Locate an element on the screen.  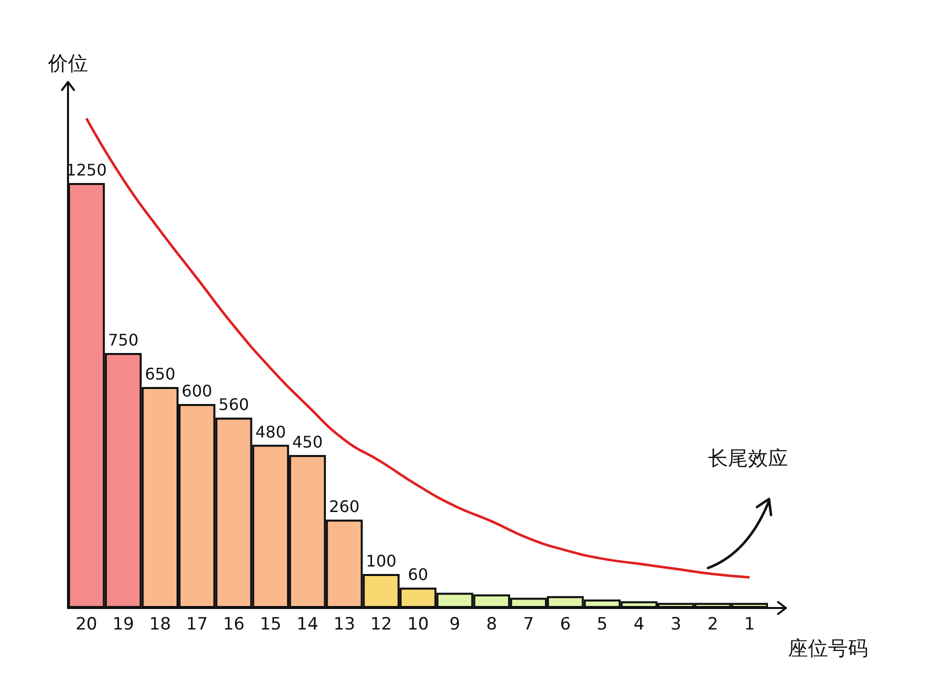
x-tick-label: 17 is located at coordinates (197, 624).